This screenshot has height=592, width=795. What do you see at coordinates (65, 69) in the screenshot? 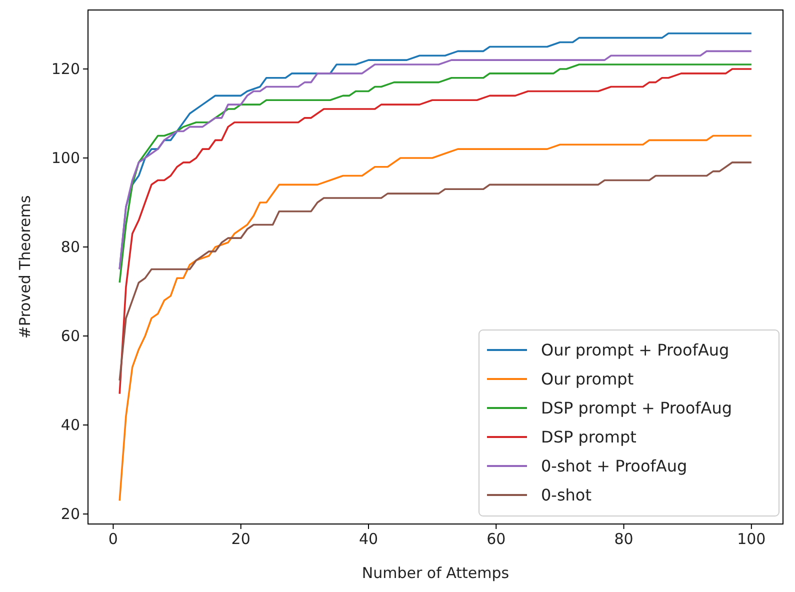
I see `y-tick-label: 120` at bounding box center [65, 69].